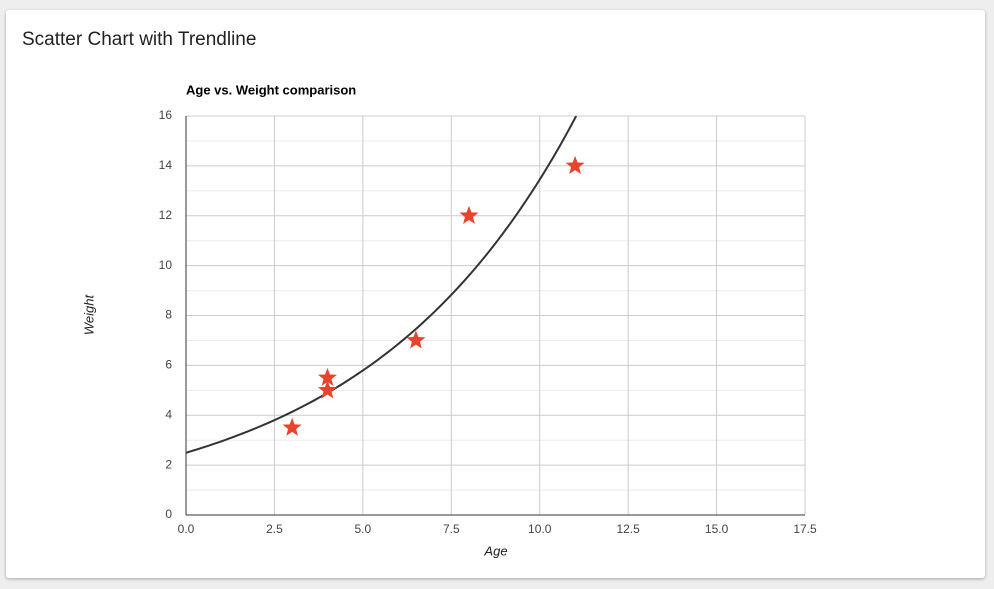 This screenshot has height=589, width=994. I want to click on x-tick-label: 2.5, so click(274, 529).